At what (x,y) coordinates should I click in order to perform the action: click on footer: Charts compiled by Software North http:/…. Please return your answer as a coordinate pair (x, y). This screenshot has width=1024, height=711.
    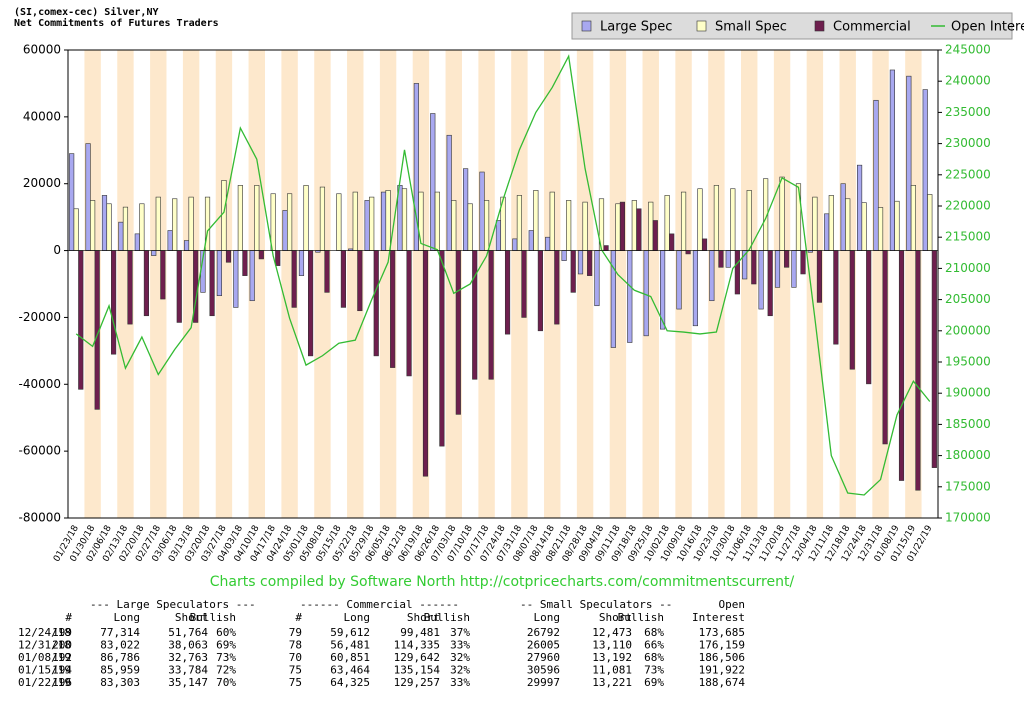
    Looking at the image, I should click on (502, 582).